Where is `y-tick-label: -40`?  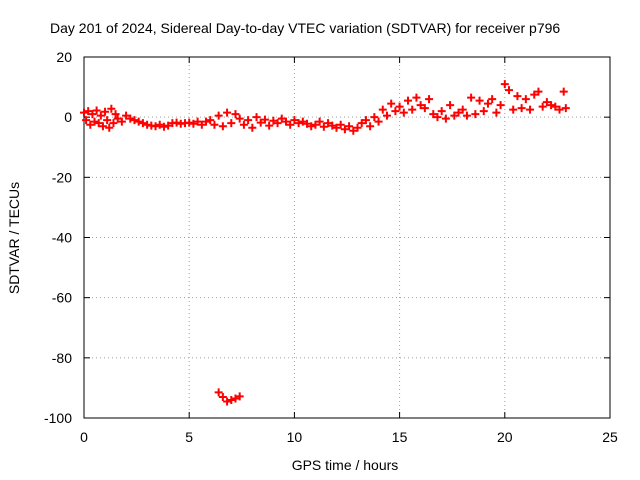 y-tick-label: -40 is located at coordinates (62, 238).